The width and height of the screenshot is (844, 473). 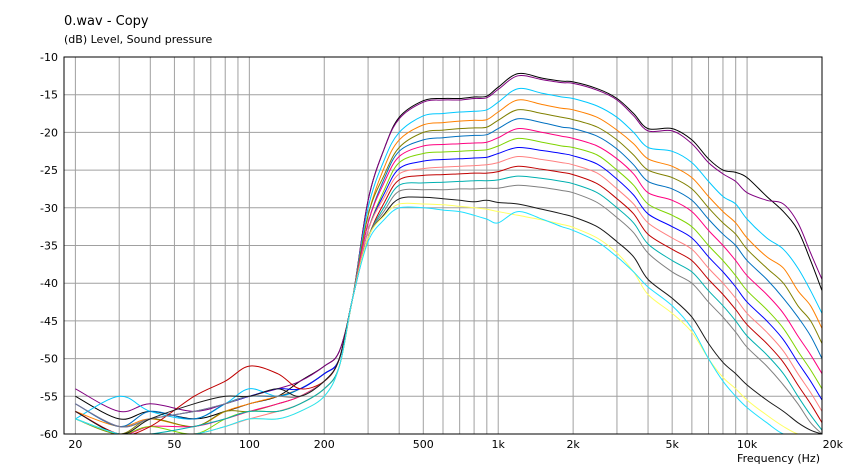 I want to click on y-tick-label: -15, so click(x=49, y=95).